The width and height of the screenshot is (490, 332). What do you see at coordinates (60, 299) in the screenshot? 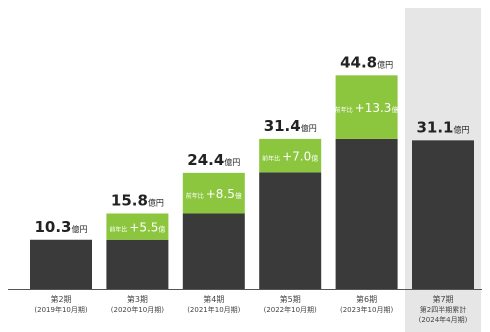
I see `category-label-1: 第2期` at bounding box center [60, 299].